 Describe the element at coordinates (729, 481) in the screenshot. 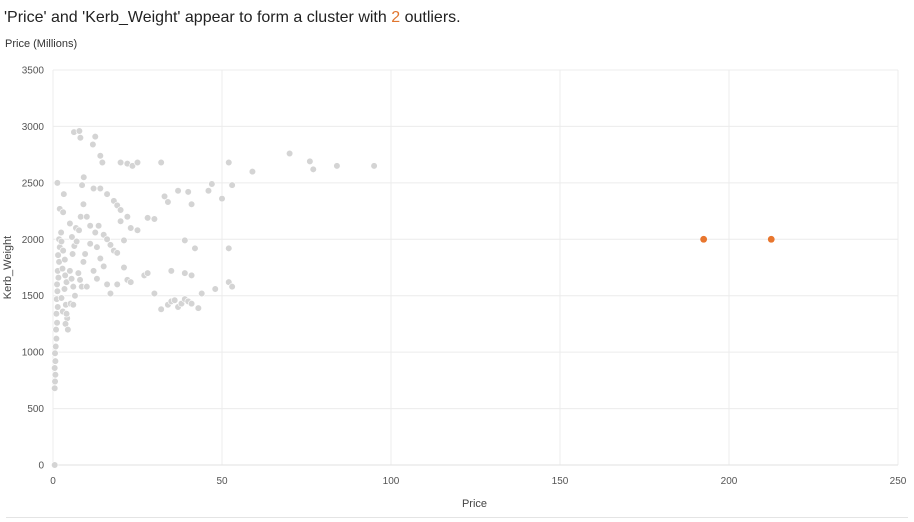

I see `x-tick-label: 200` at that location.